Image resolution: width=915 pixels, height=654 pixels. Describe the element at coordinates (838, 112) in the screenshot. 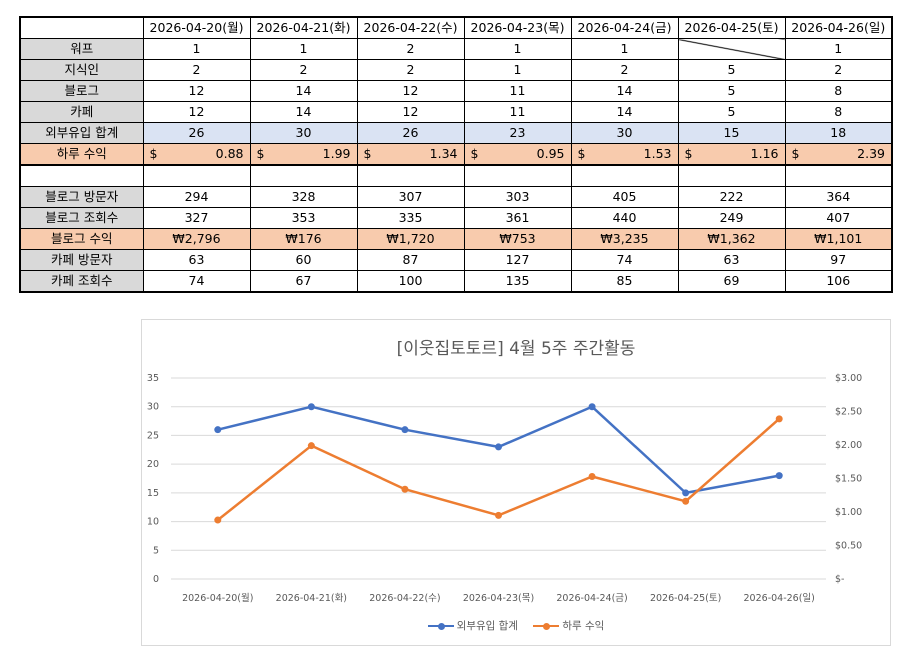

I see `table-cell: 8` at that location.